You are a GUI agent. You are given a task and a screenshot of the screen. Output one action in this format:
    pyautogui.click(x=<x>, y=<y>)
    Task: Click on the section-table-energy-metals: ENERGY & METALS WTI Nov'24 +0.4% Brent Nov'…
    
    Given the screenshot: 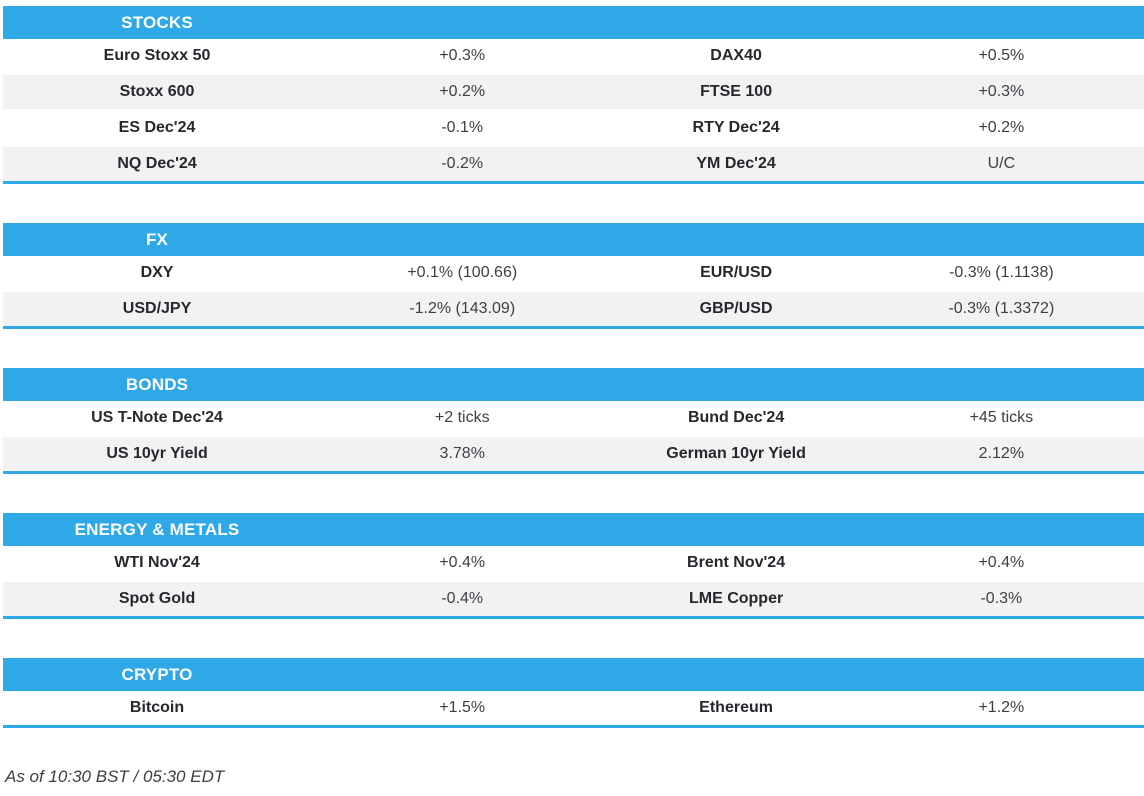 What is the action you would take?
    pyautogui.click(x=573, y=566)
    